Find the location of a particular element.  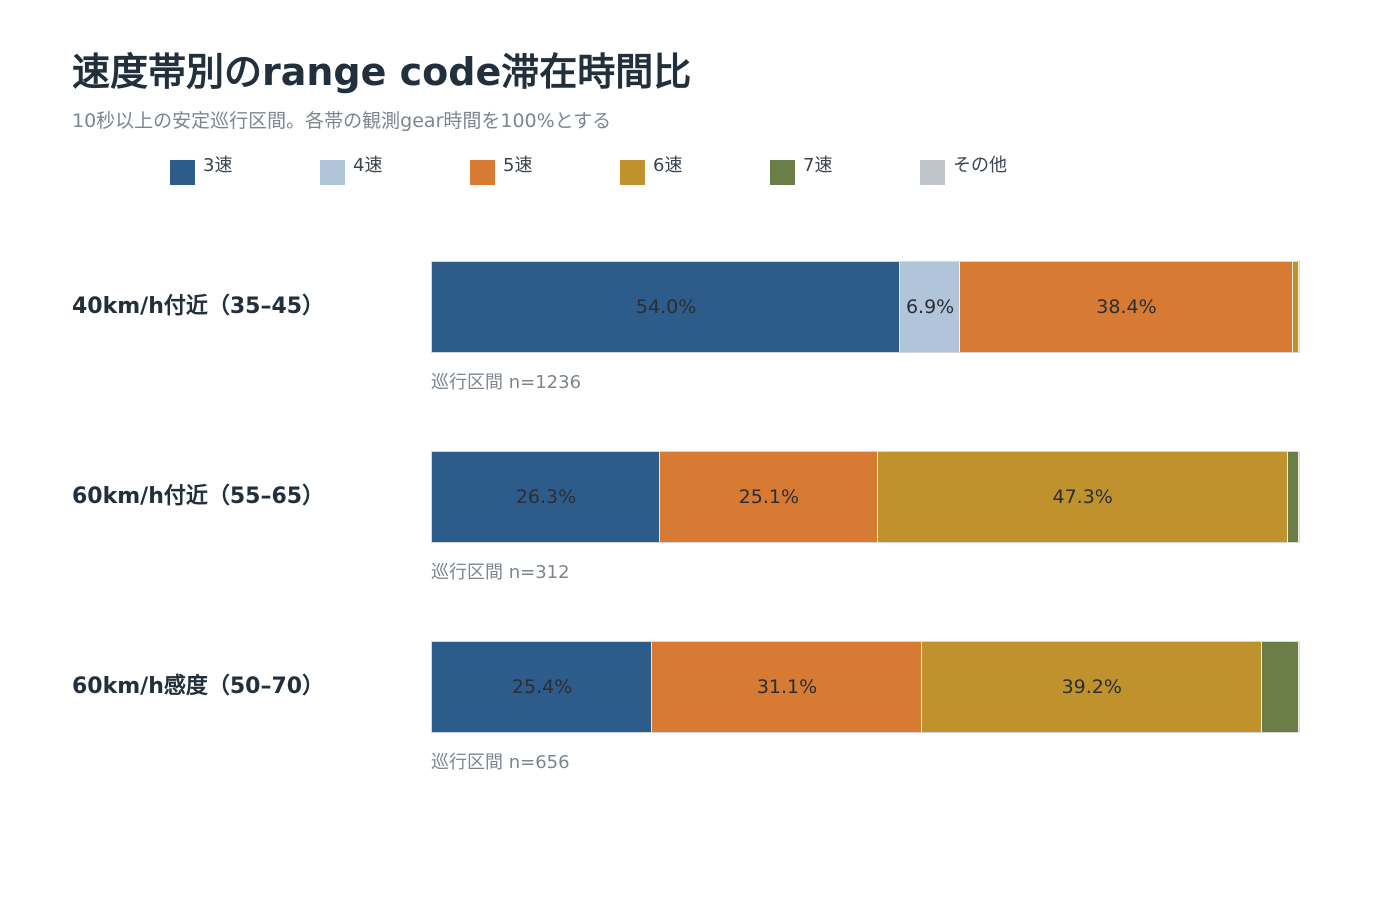

stacked-bar: 26.3% 25.1% 47.3% is located at coordinates (865, 497).